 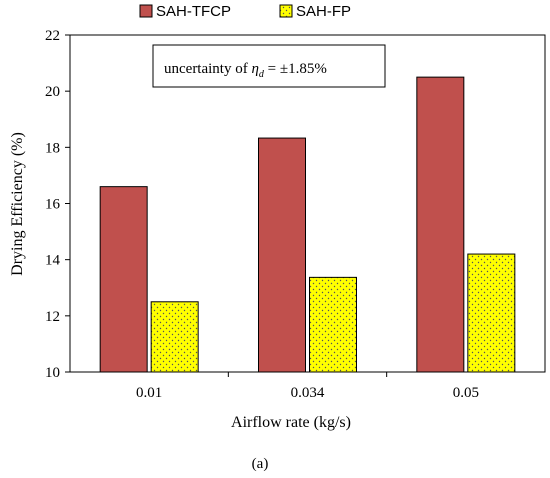 I want to click on y-tick-label: 10, so click(x=52, y=373).